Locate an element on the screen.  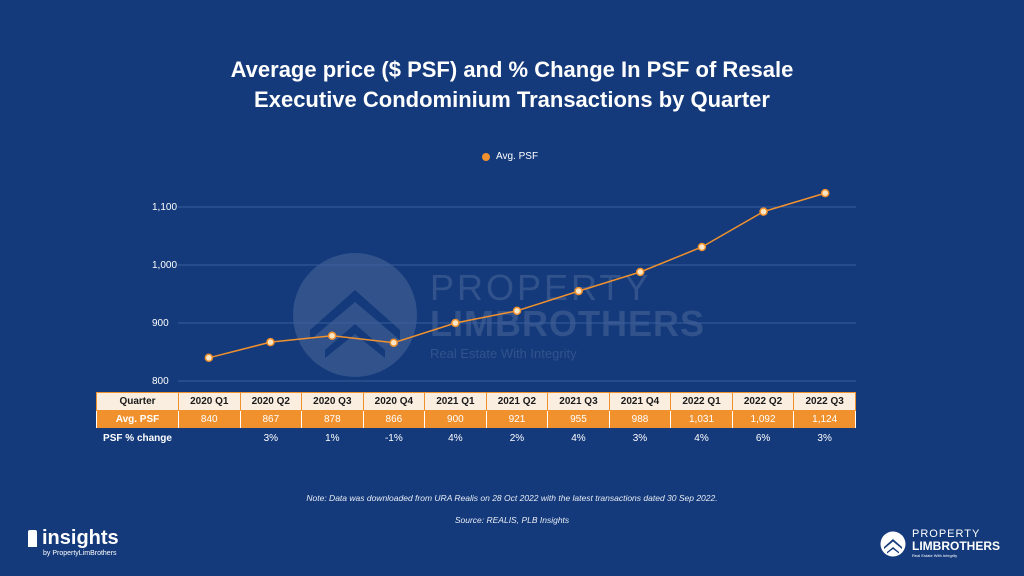
plb-line2: LIMBROTHERS is located at coordinates (956, 546).